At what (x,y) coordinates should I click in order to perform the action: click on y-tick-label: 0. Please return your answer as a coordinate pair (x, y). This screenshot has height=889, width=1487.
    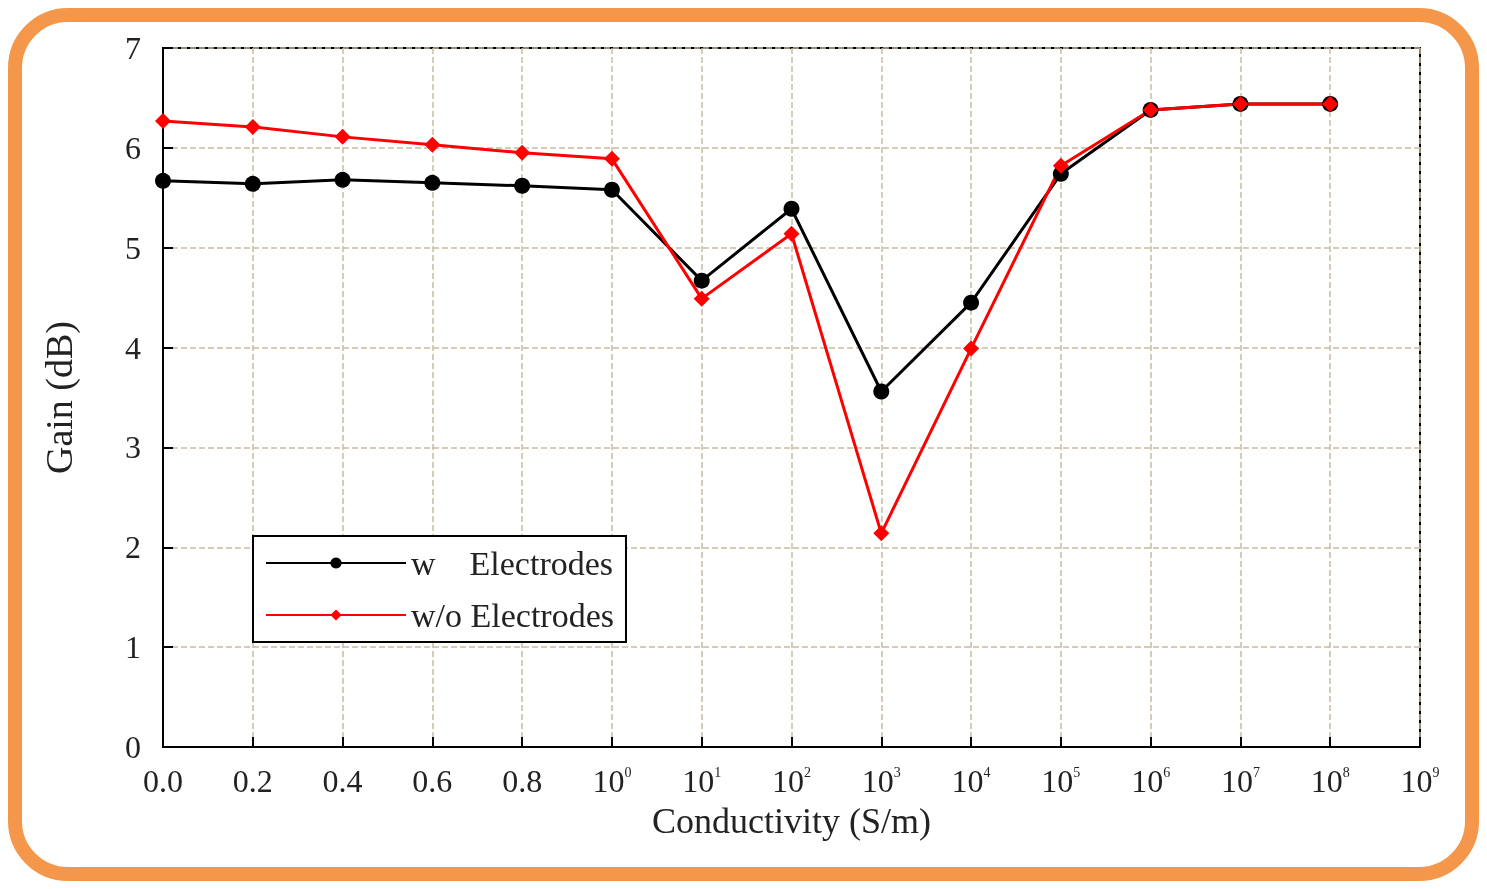
    Looking at the image, I should click on (133, 747).